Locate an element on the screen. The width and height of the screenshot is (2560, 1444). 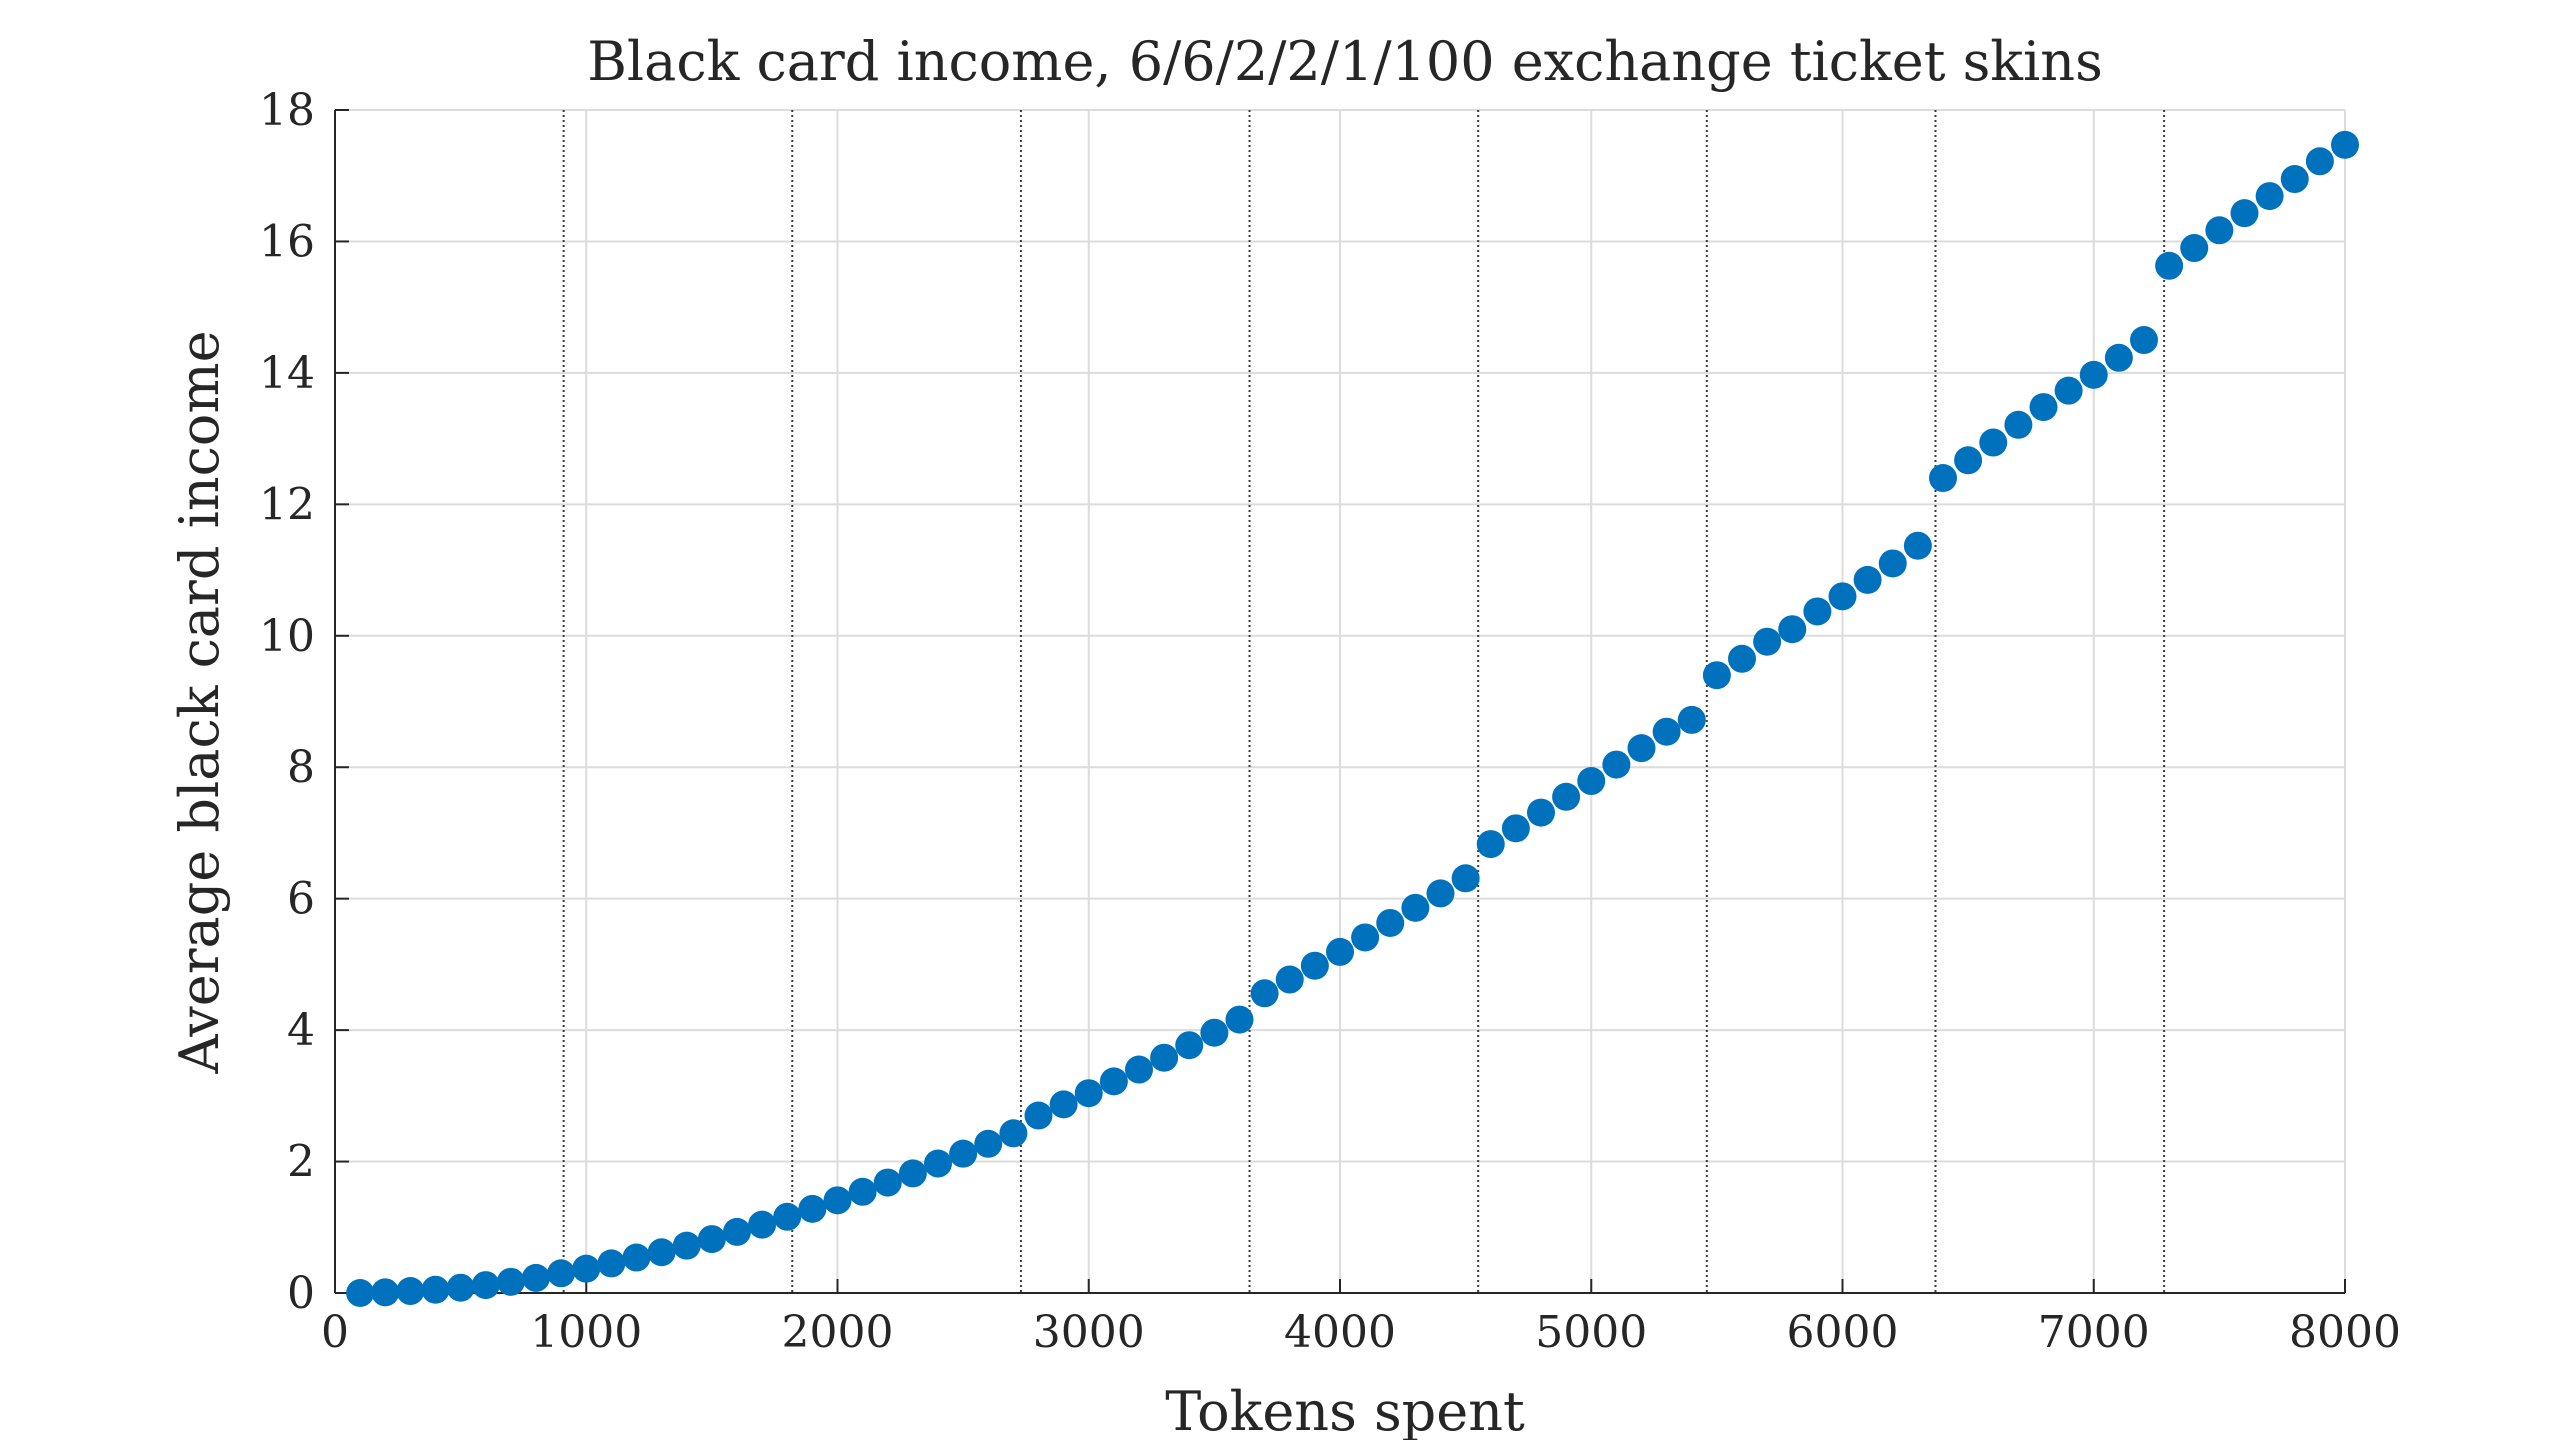
x-tick-label: 7000 is located at coordinates (2094, 1332).